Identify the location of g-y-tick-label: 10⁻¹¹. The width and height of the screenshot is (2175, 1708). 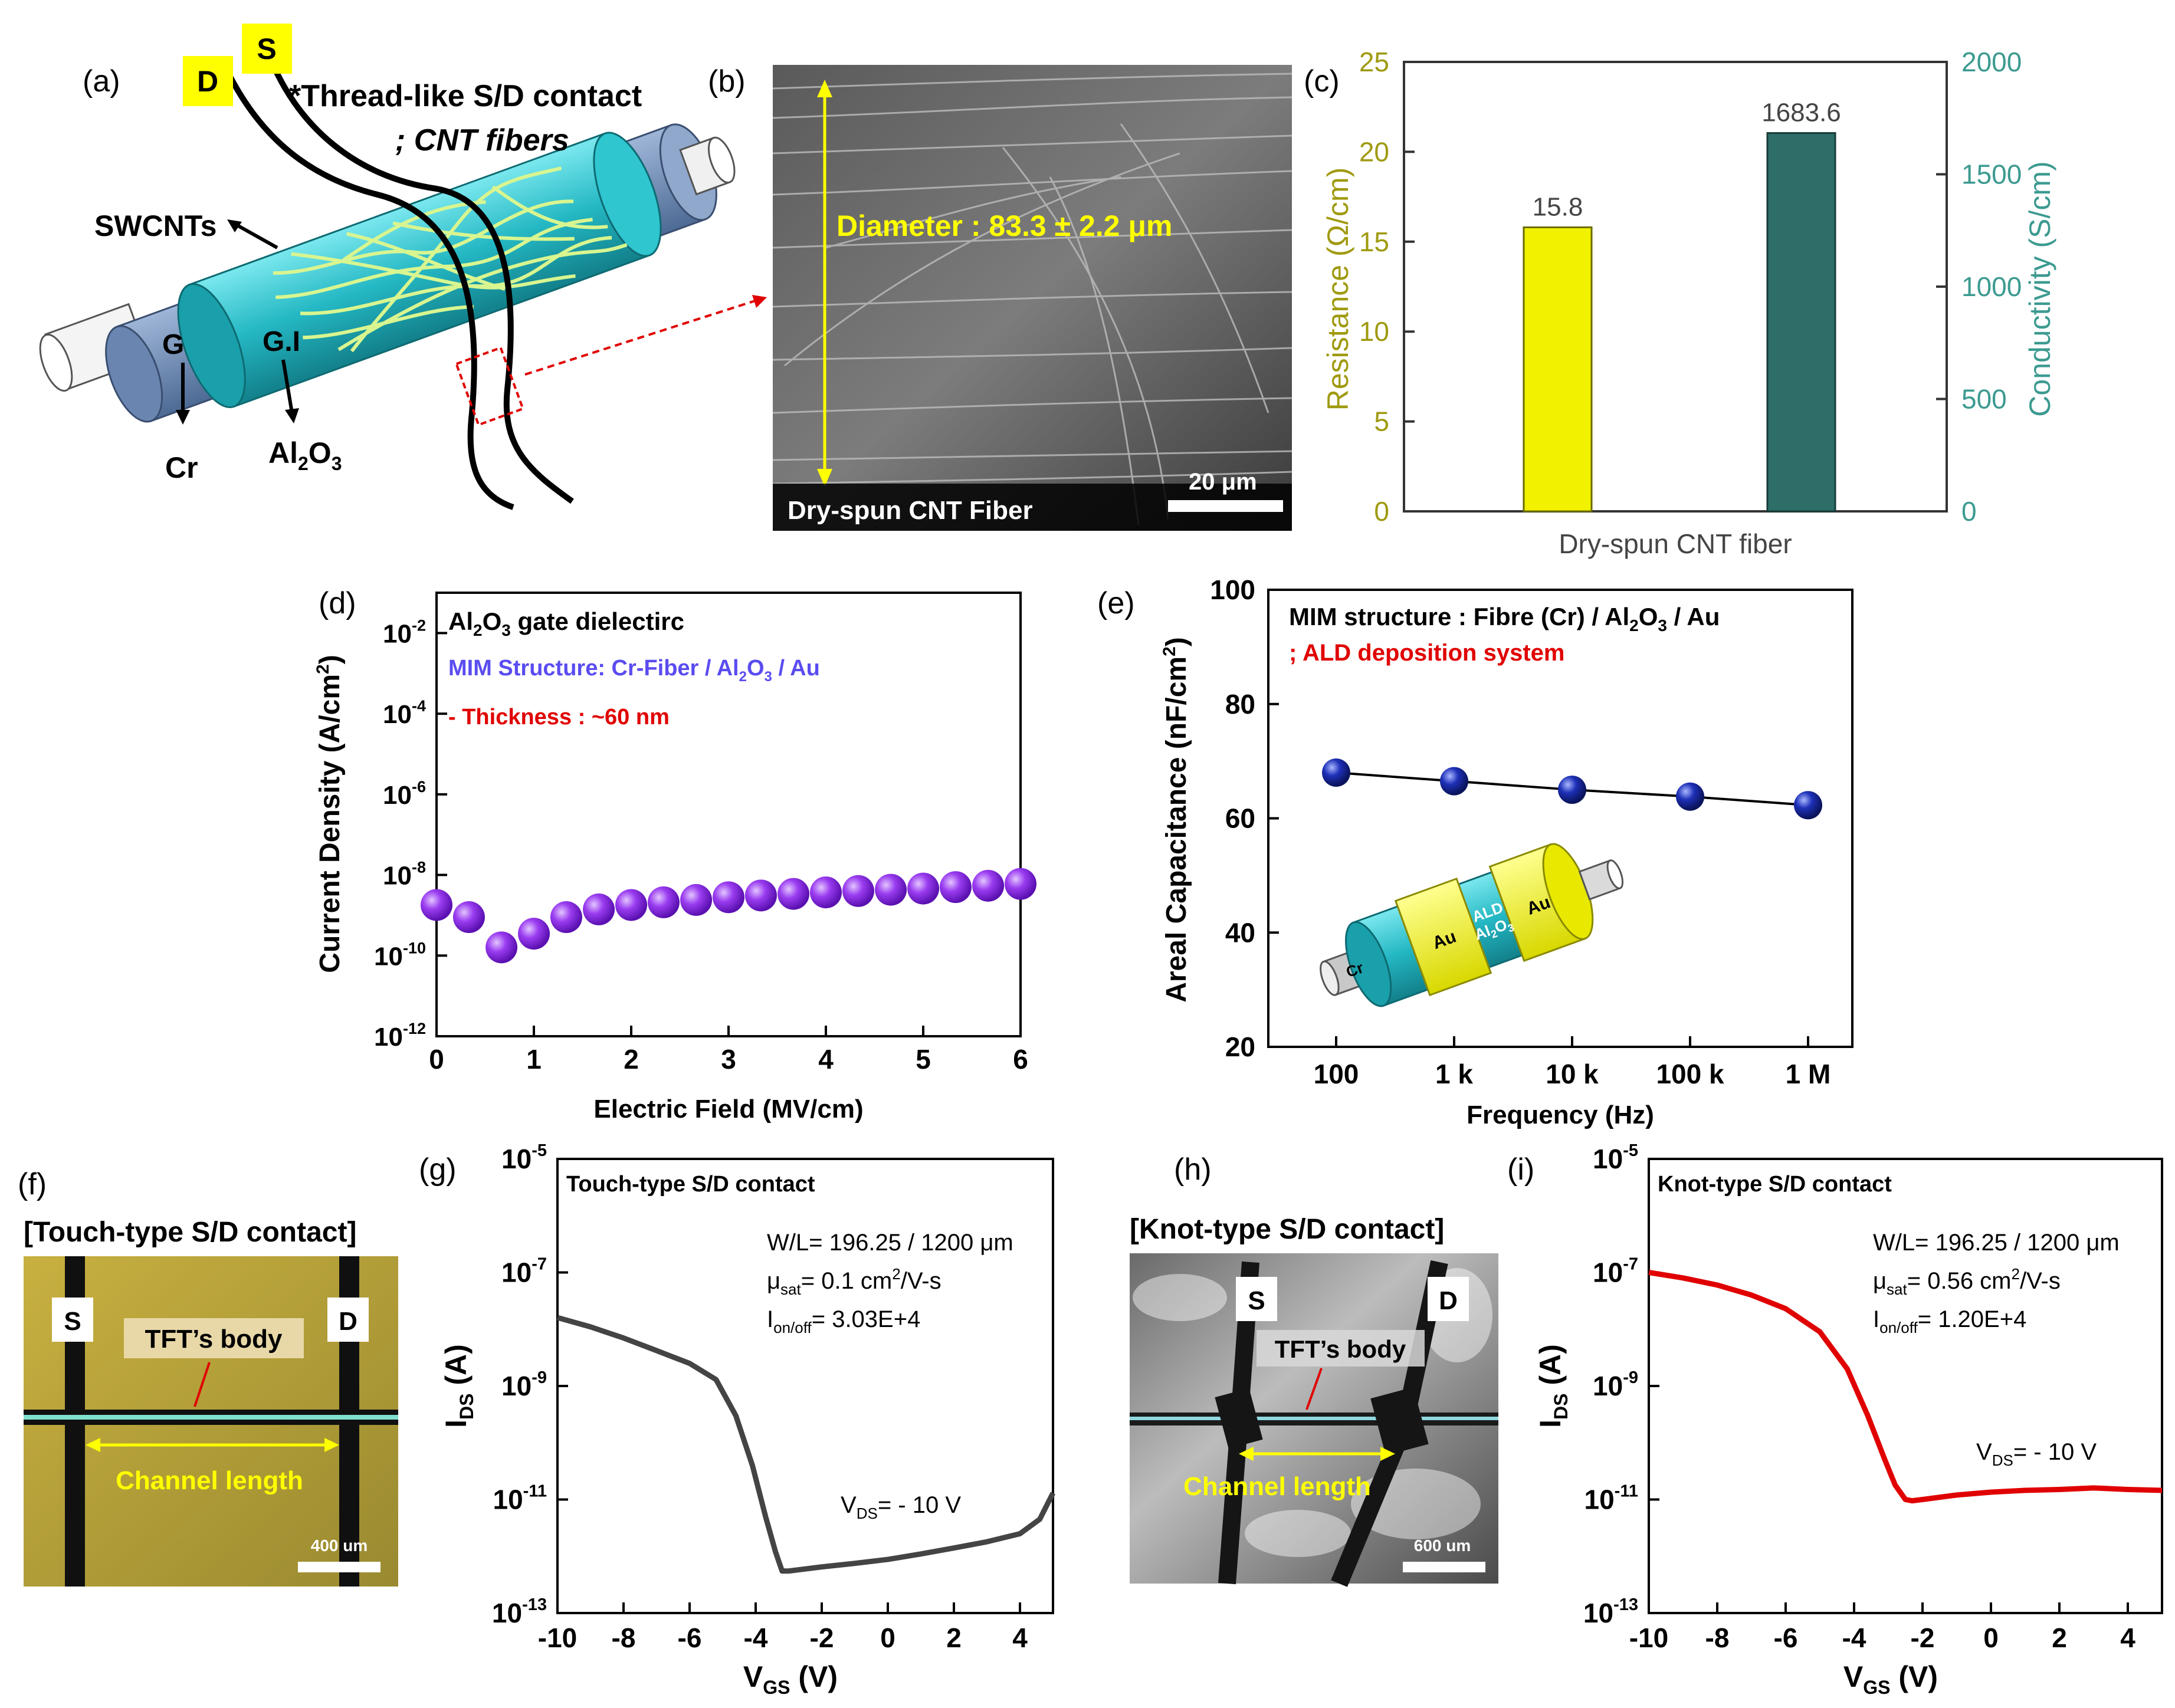
(520, 1499).